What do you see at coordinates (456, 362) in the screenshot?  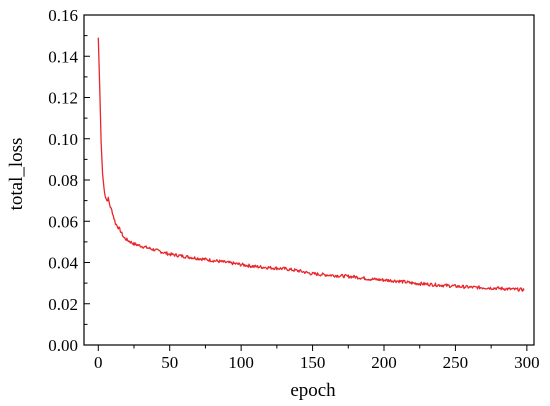 I see `x-tick-label: 250` at bounding box center [456, 362].